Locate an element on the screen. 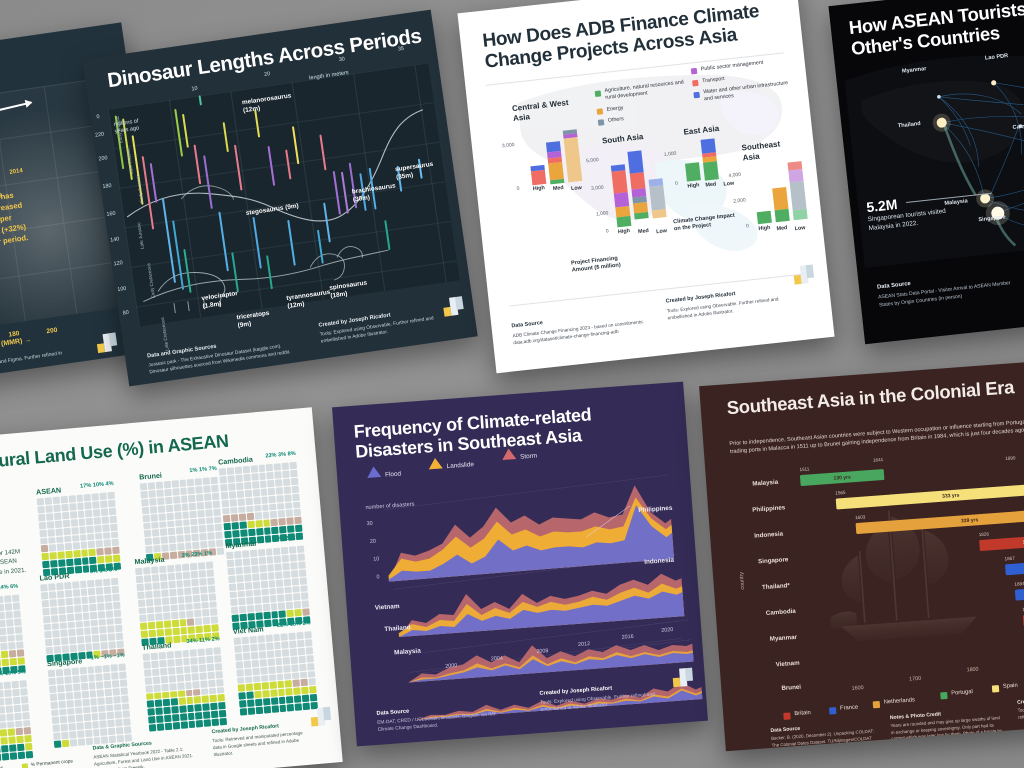 Image resolution: width=1024 pixels, height=768 pixels. x-tick-30: 30 is located at coordinates (342, 60).